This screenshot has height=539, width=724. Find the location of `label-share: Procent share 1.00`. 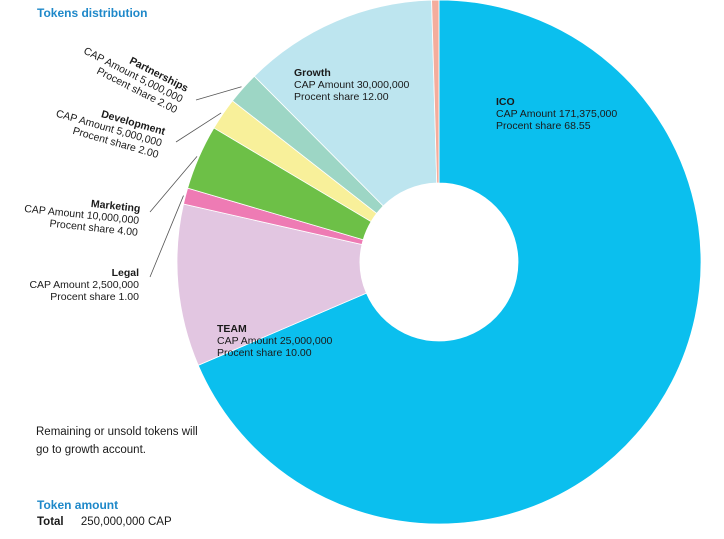

label-share: Procent share 1.00 is located at coordinates (94, 297).